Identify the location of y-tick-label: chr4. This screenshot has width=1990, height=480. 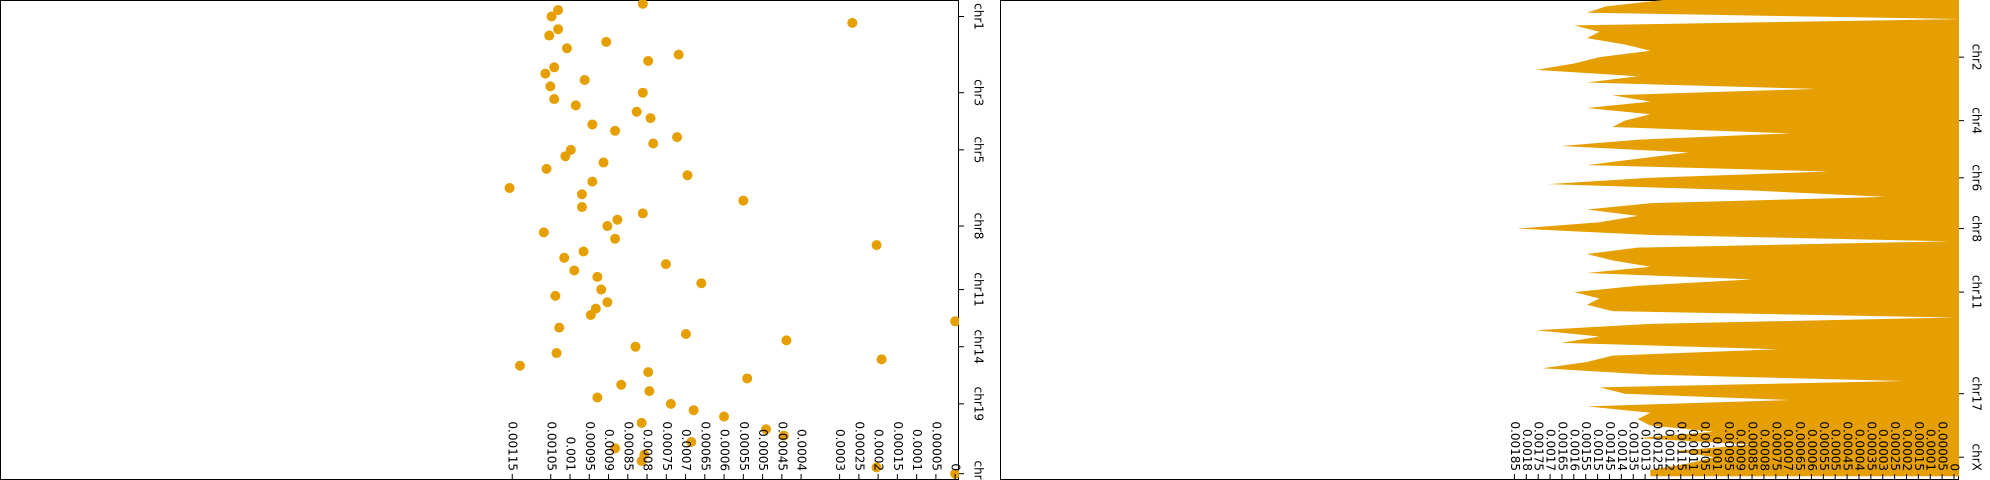
(1977, 120).